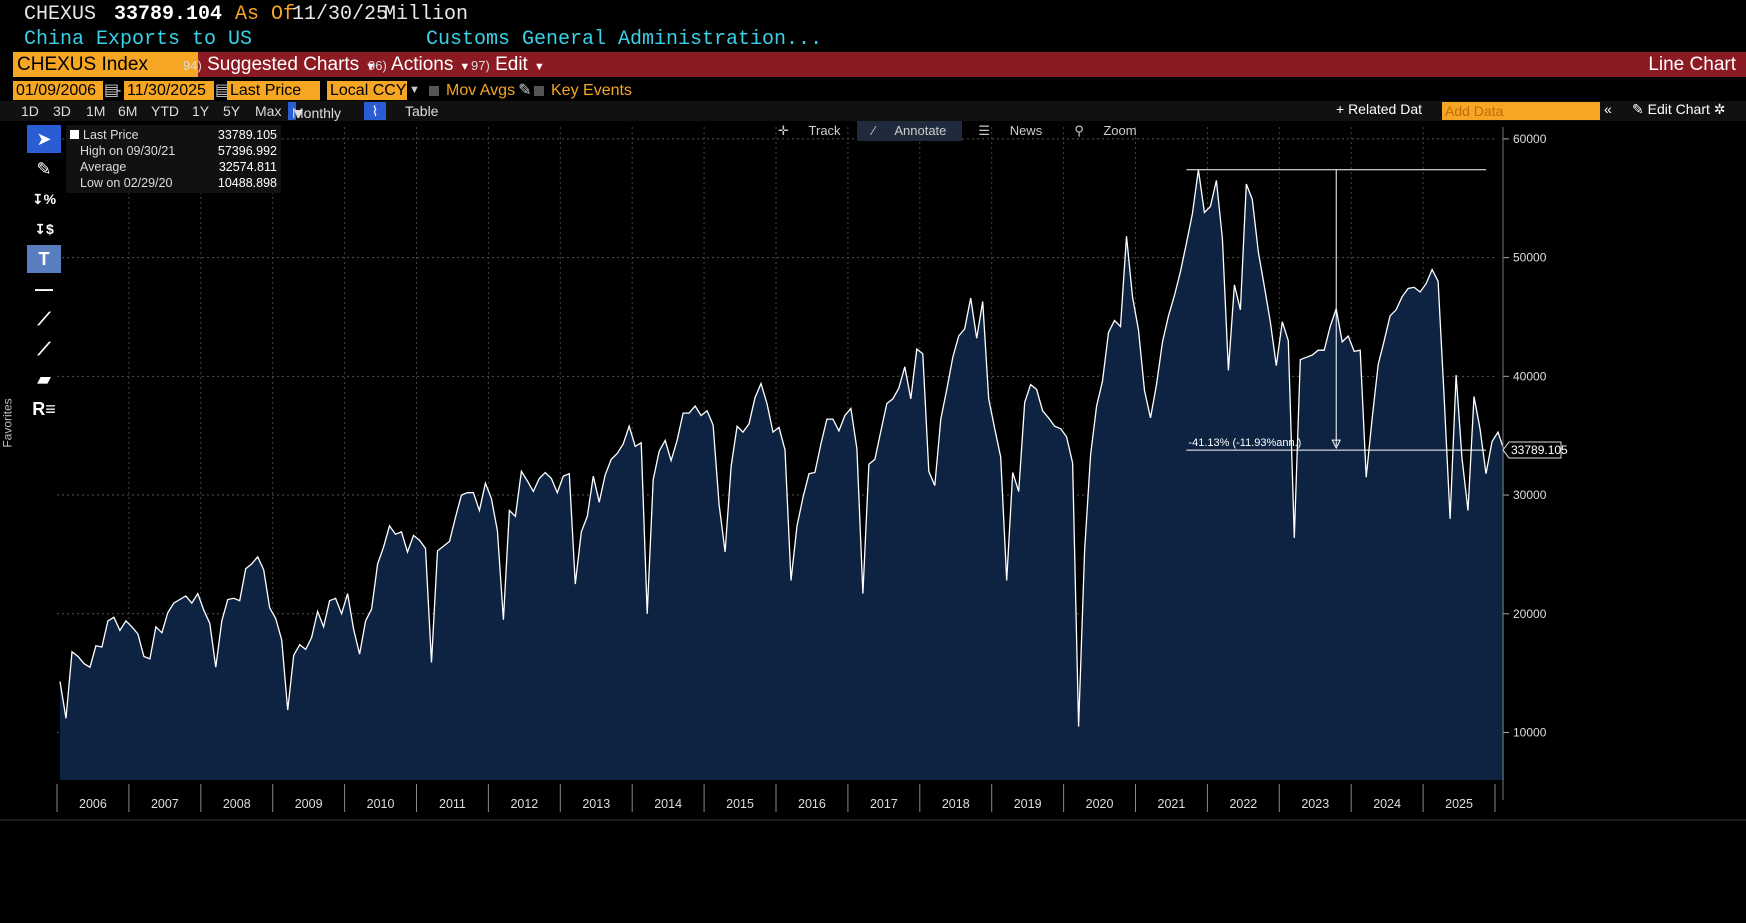 This screenshot has width=1746, height=923. I want to click on key-events-label: Key Events, so click(591, 90).